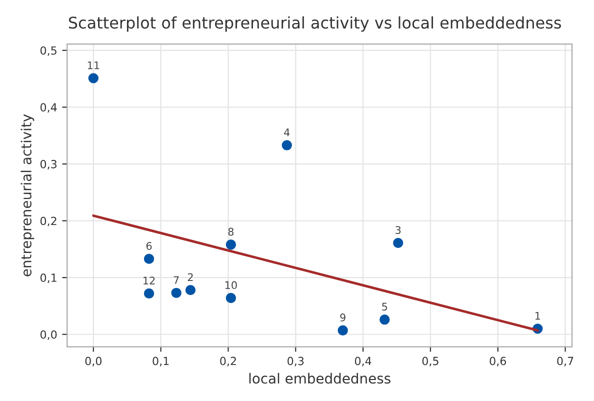 This screenshot has width=594, height=401. I want to click on y-tick-label: 0,4, so click(48, 108).